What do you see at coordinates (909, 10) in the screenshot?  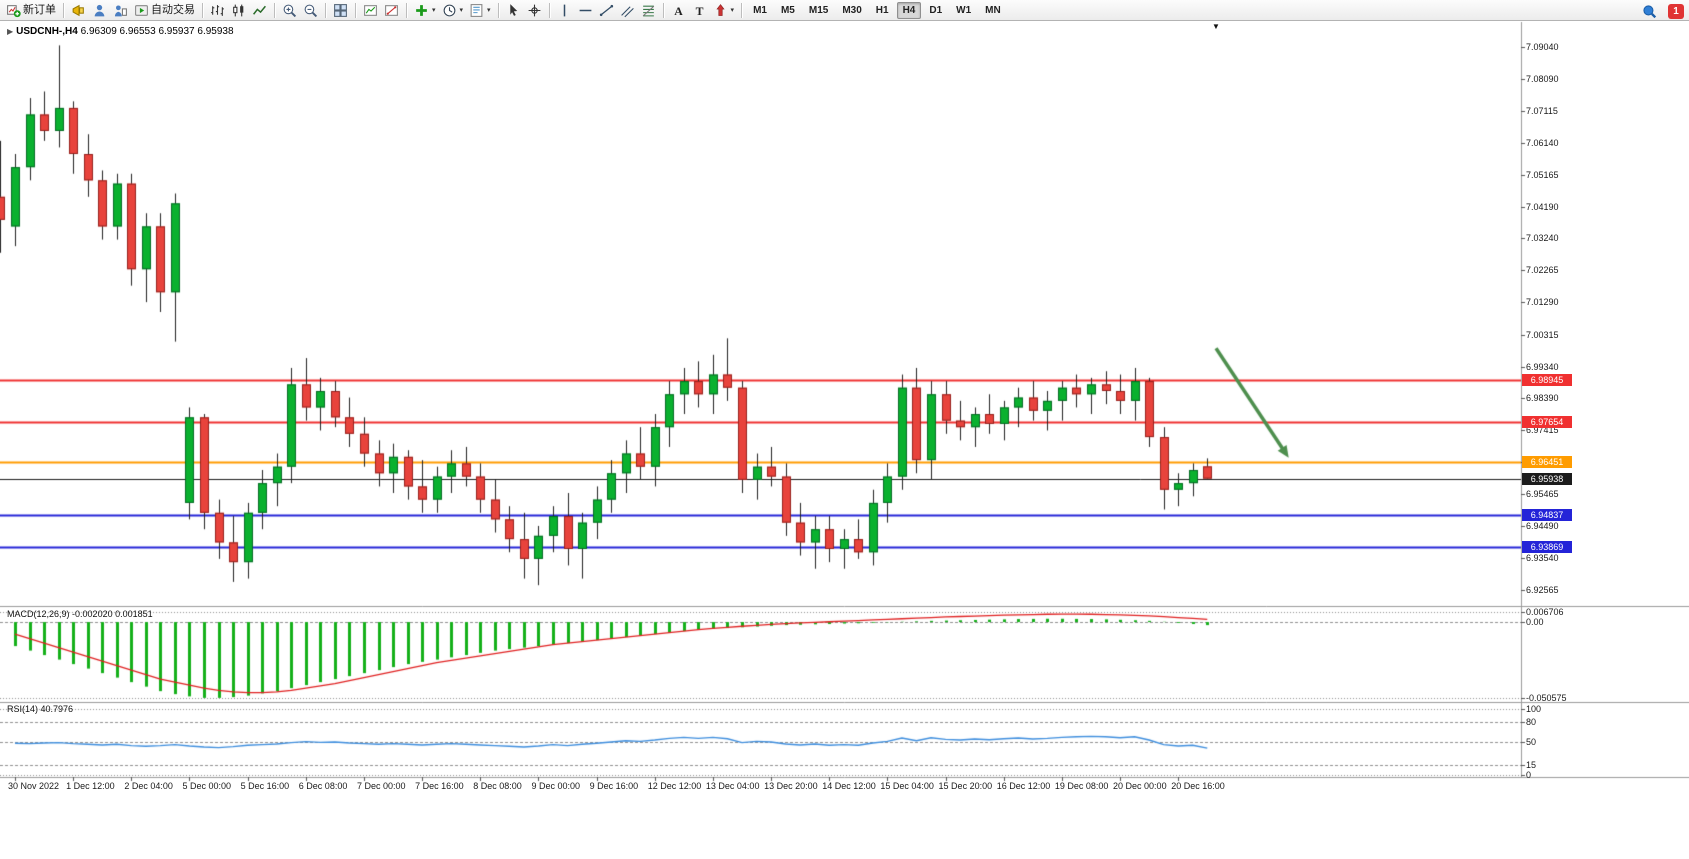 I see `timeframe-h4: H4` at bounding box center [909, 10].